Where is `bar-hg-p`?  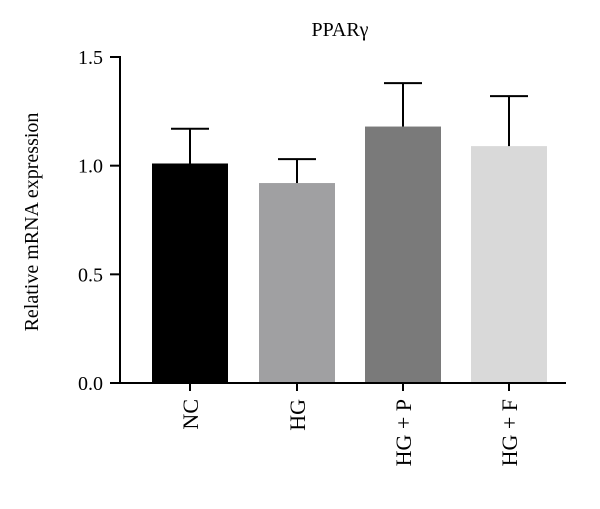
bar-hg-p is located at coordinates (403, 255).